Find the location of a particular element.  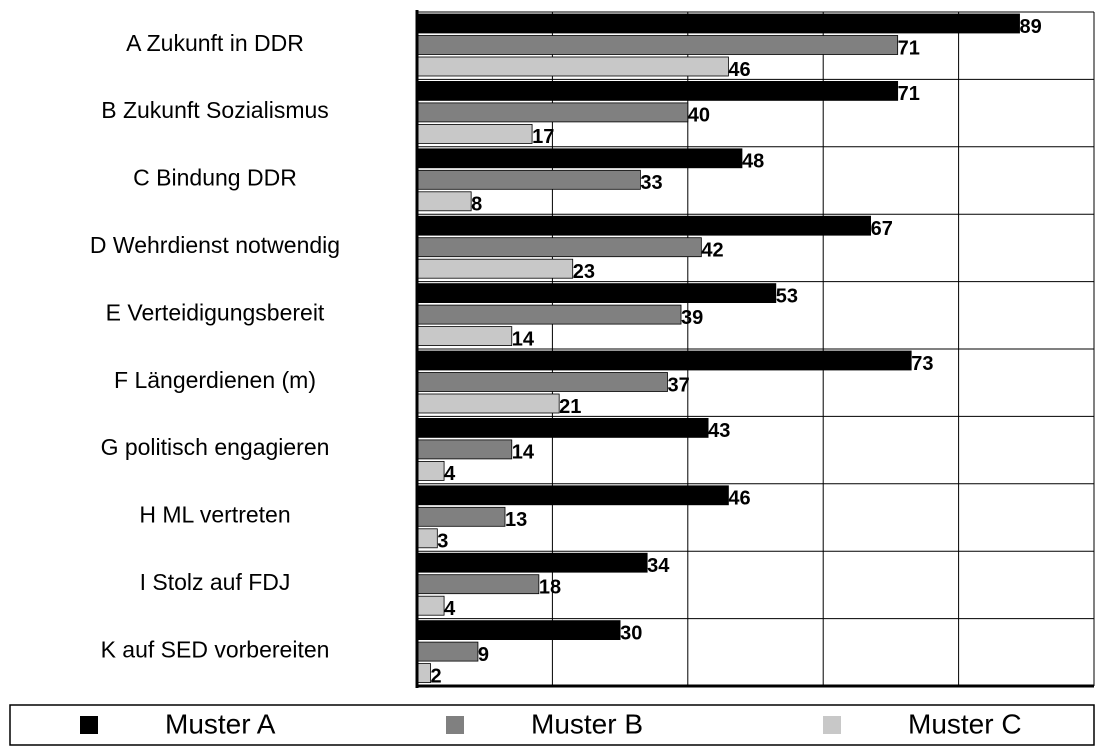

value-label: 39 is located at coordinates (692, 318).